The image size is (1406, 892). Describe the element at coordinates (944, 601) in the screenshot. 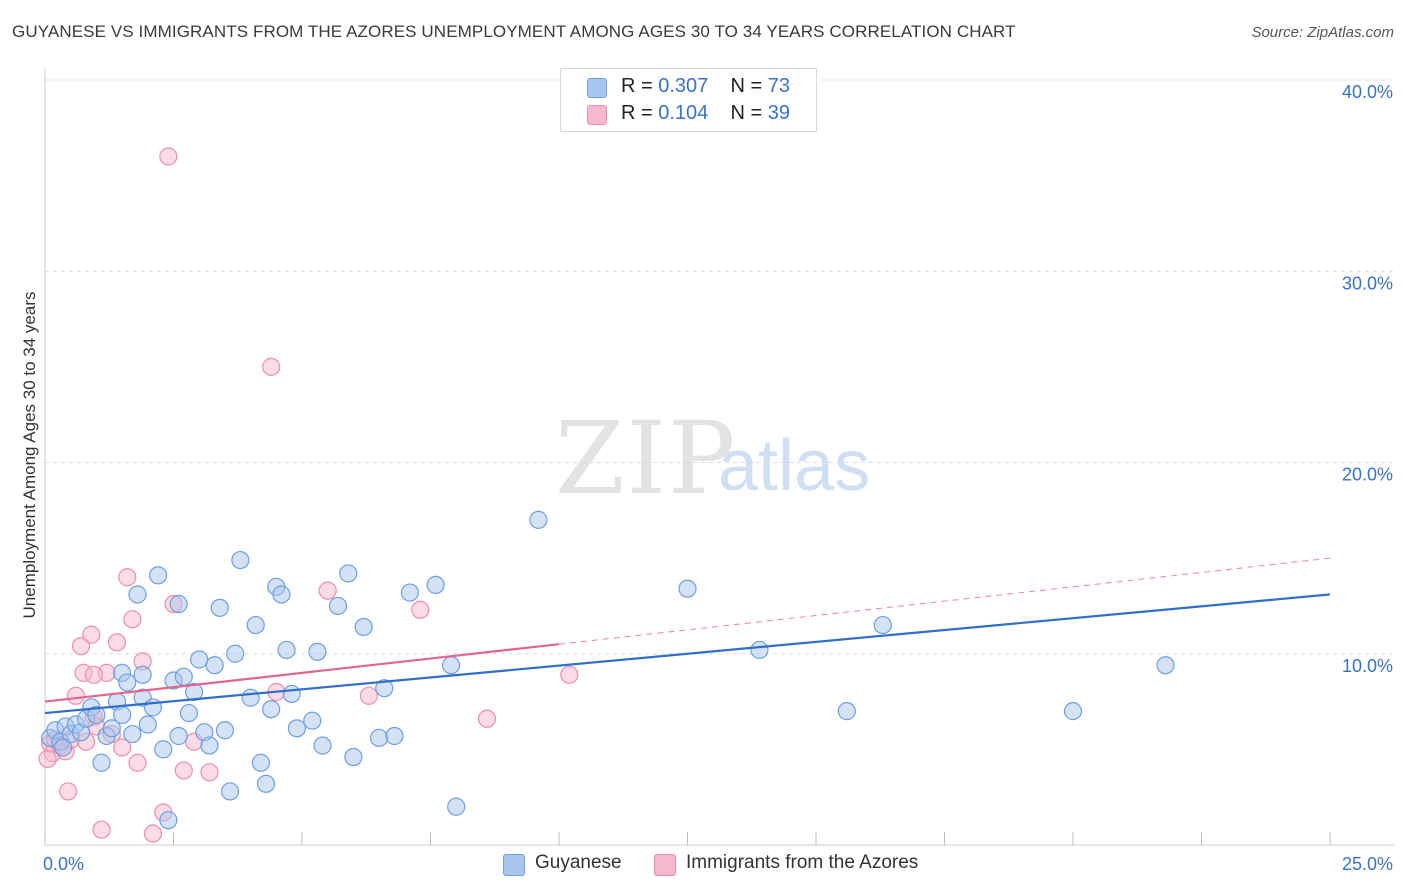

I see `azores-trend-extension` at that location.